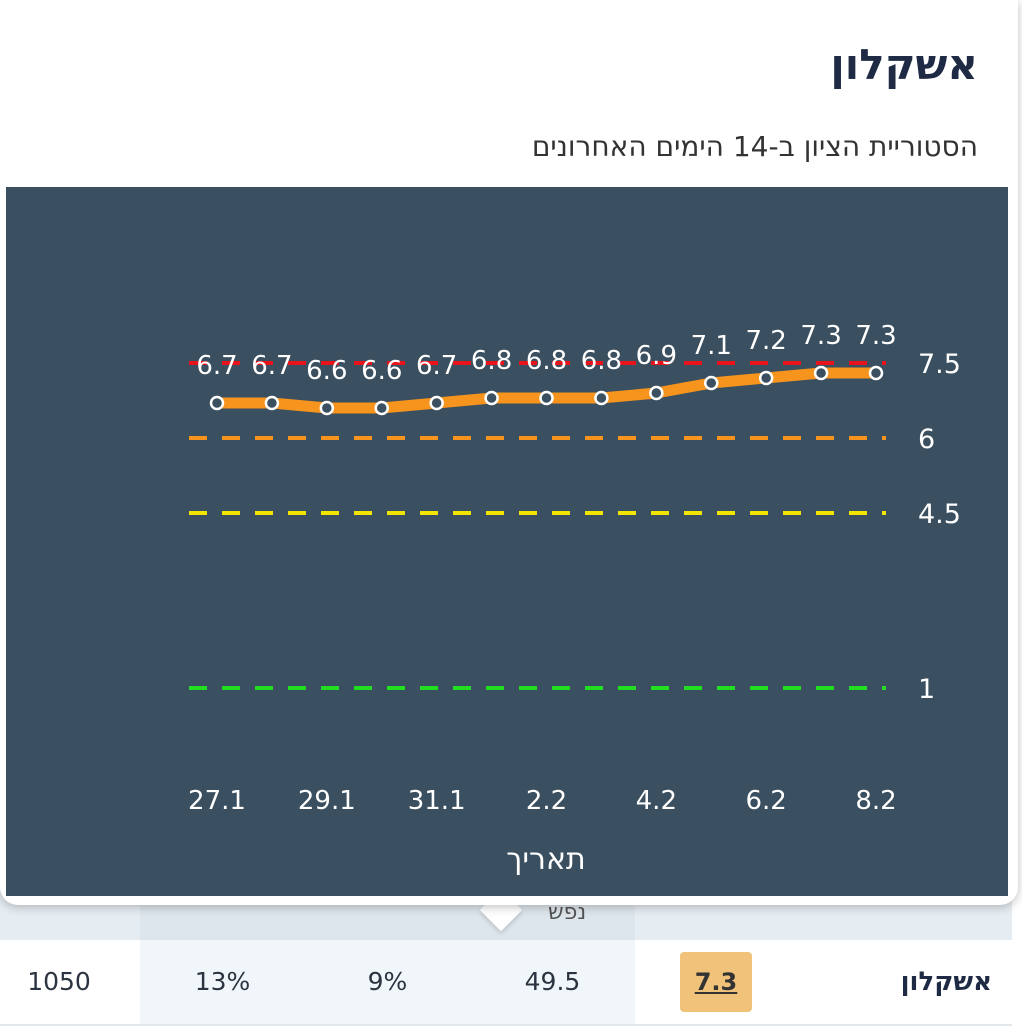  What do you see at coordinates (765, 801) in the screenshot?
I see `x-tick-label: 6.2` at bounding box center [765, 801].